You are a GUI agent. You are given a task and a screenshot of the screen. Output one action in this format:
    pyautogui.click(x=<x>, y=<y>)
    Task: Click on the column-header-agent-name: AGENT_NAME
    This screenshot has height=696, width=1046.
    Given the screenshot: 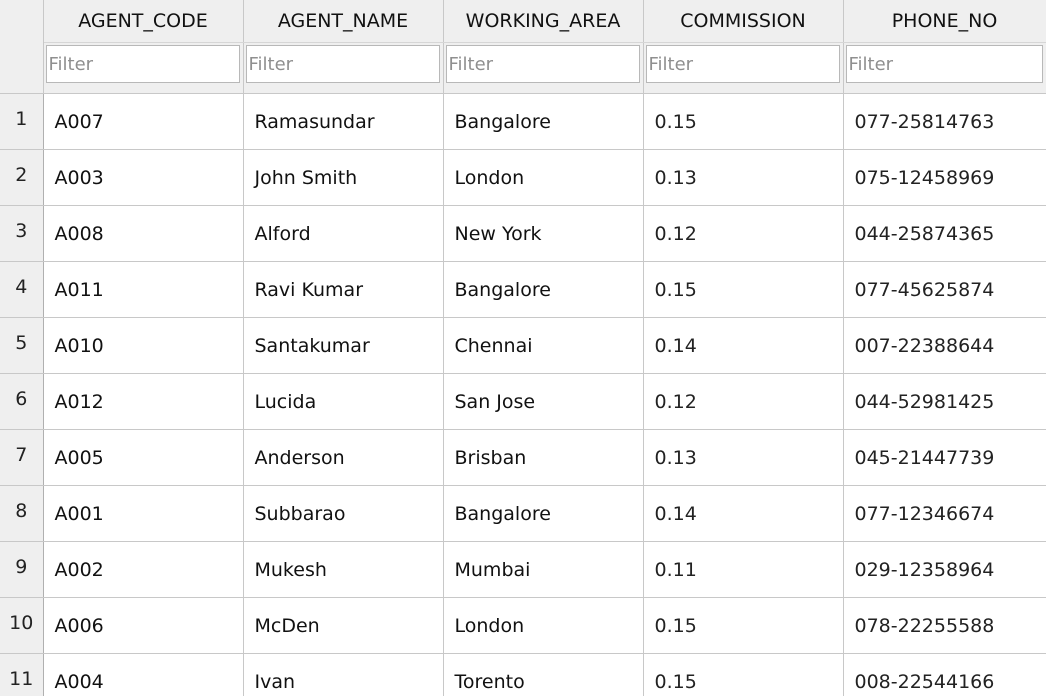 What is the action you would take?
    pyautogui.click(x=343, y=21)
    